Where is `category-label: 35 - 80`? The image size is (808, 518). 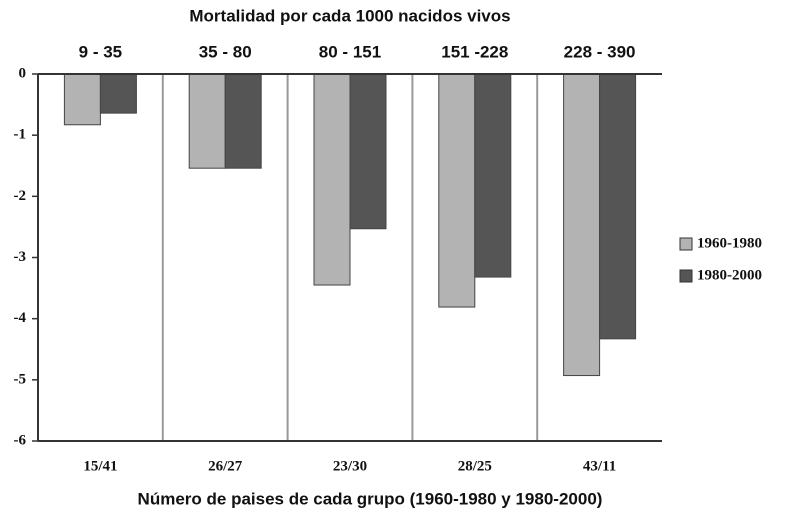
category-label: 35 - 80 is located at coordinates (225, 51).